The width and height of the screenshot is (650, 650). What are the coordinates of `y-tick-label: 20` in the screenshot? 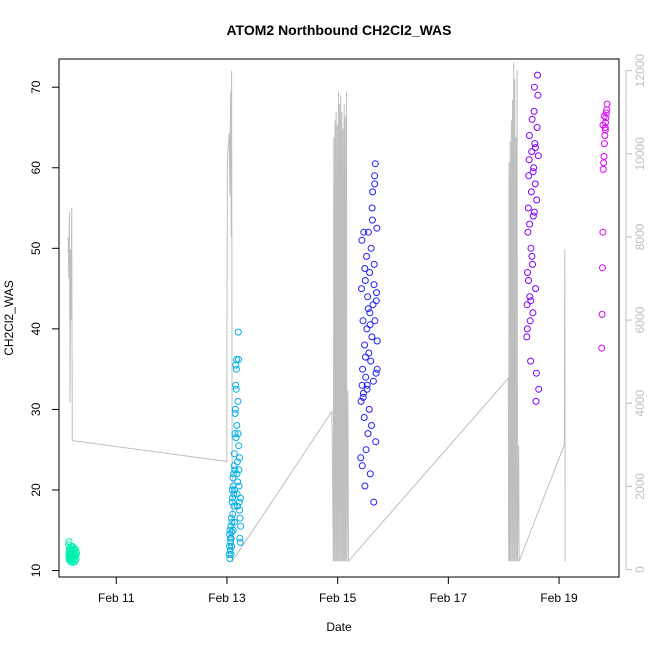 It's located at (36, 490).